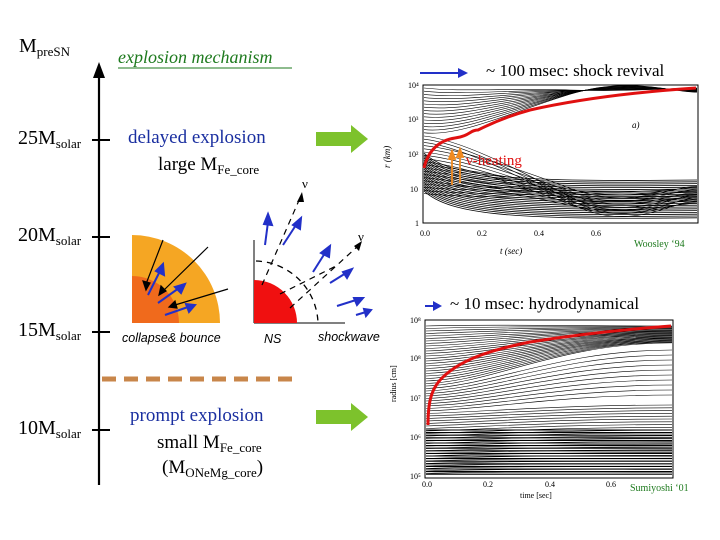 Image resolution: width=720 pixels, height=540 pixels. Describe the element at coordinates (539, 233) in the screenshot. I see `xtick-top: 0.4` at that location.